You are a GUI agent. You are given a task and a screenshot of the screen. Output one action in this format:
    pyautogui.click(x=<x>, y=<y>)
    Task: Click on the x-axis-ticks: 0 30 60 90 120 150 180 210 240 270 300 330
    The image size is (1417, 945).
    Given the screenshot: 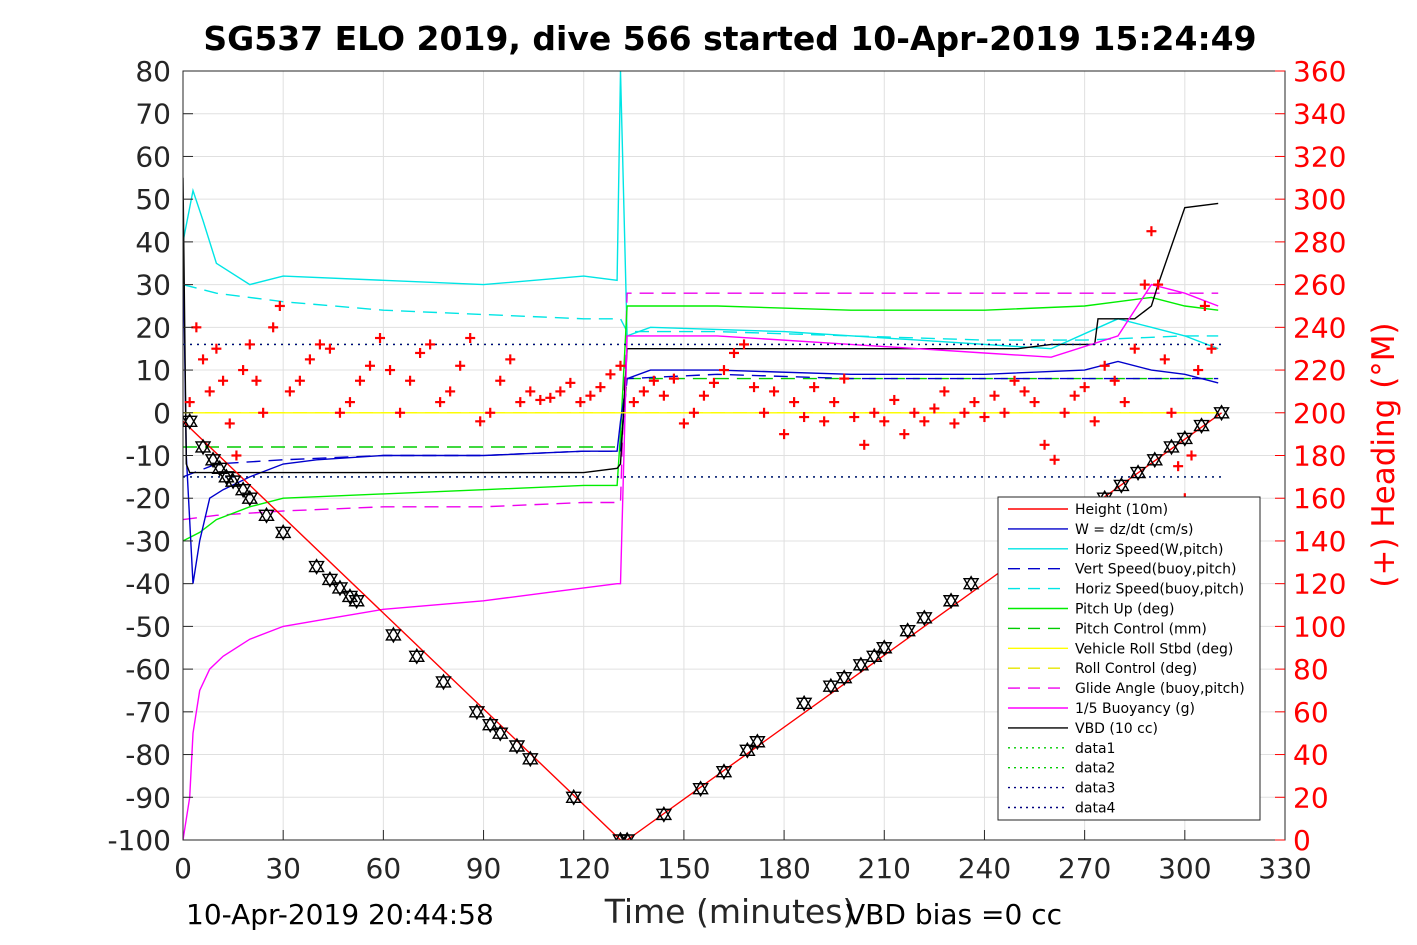 What is the action you would take?
    pyautogui.click(x=743, y=857)
    